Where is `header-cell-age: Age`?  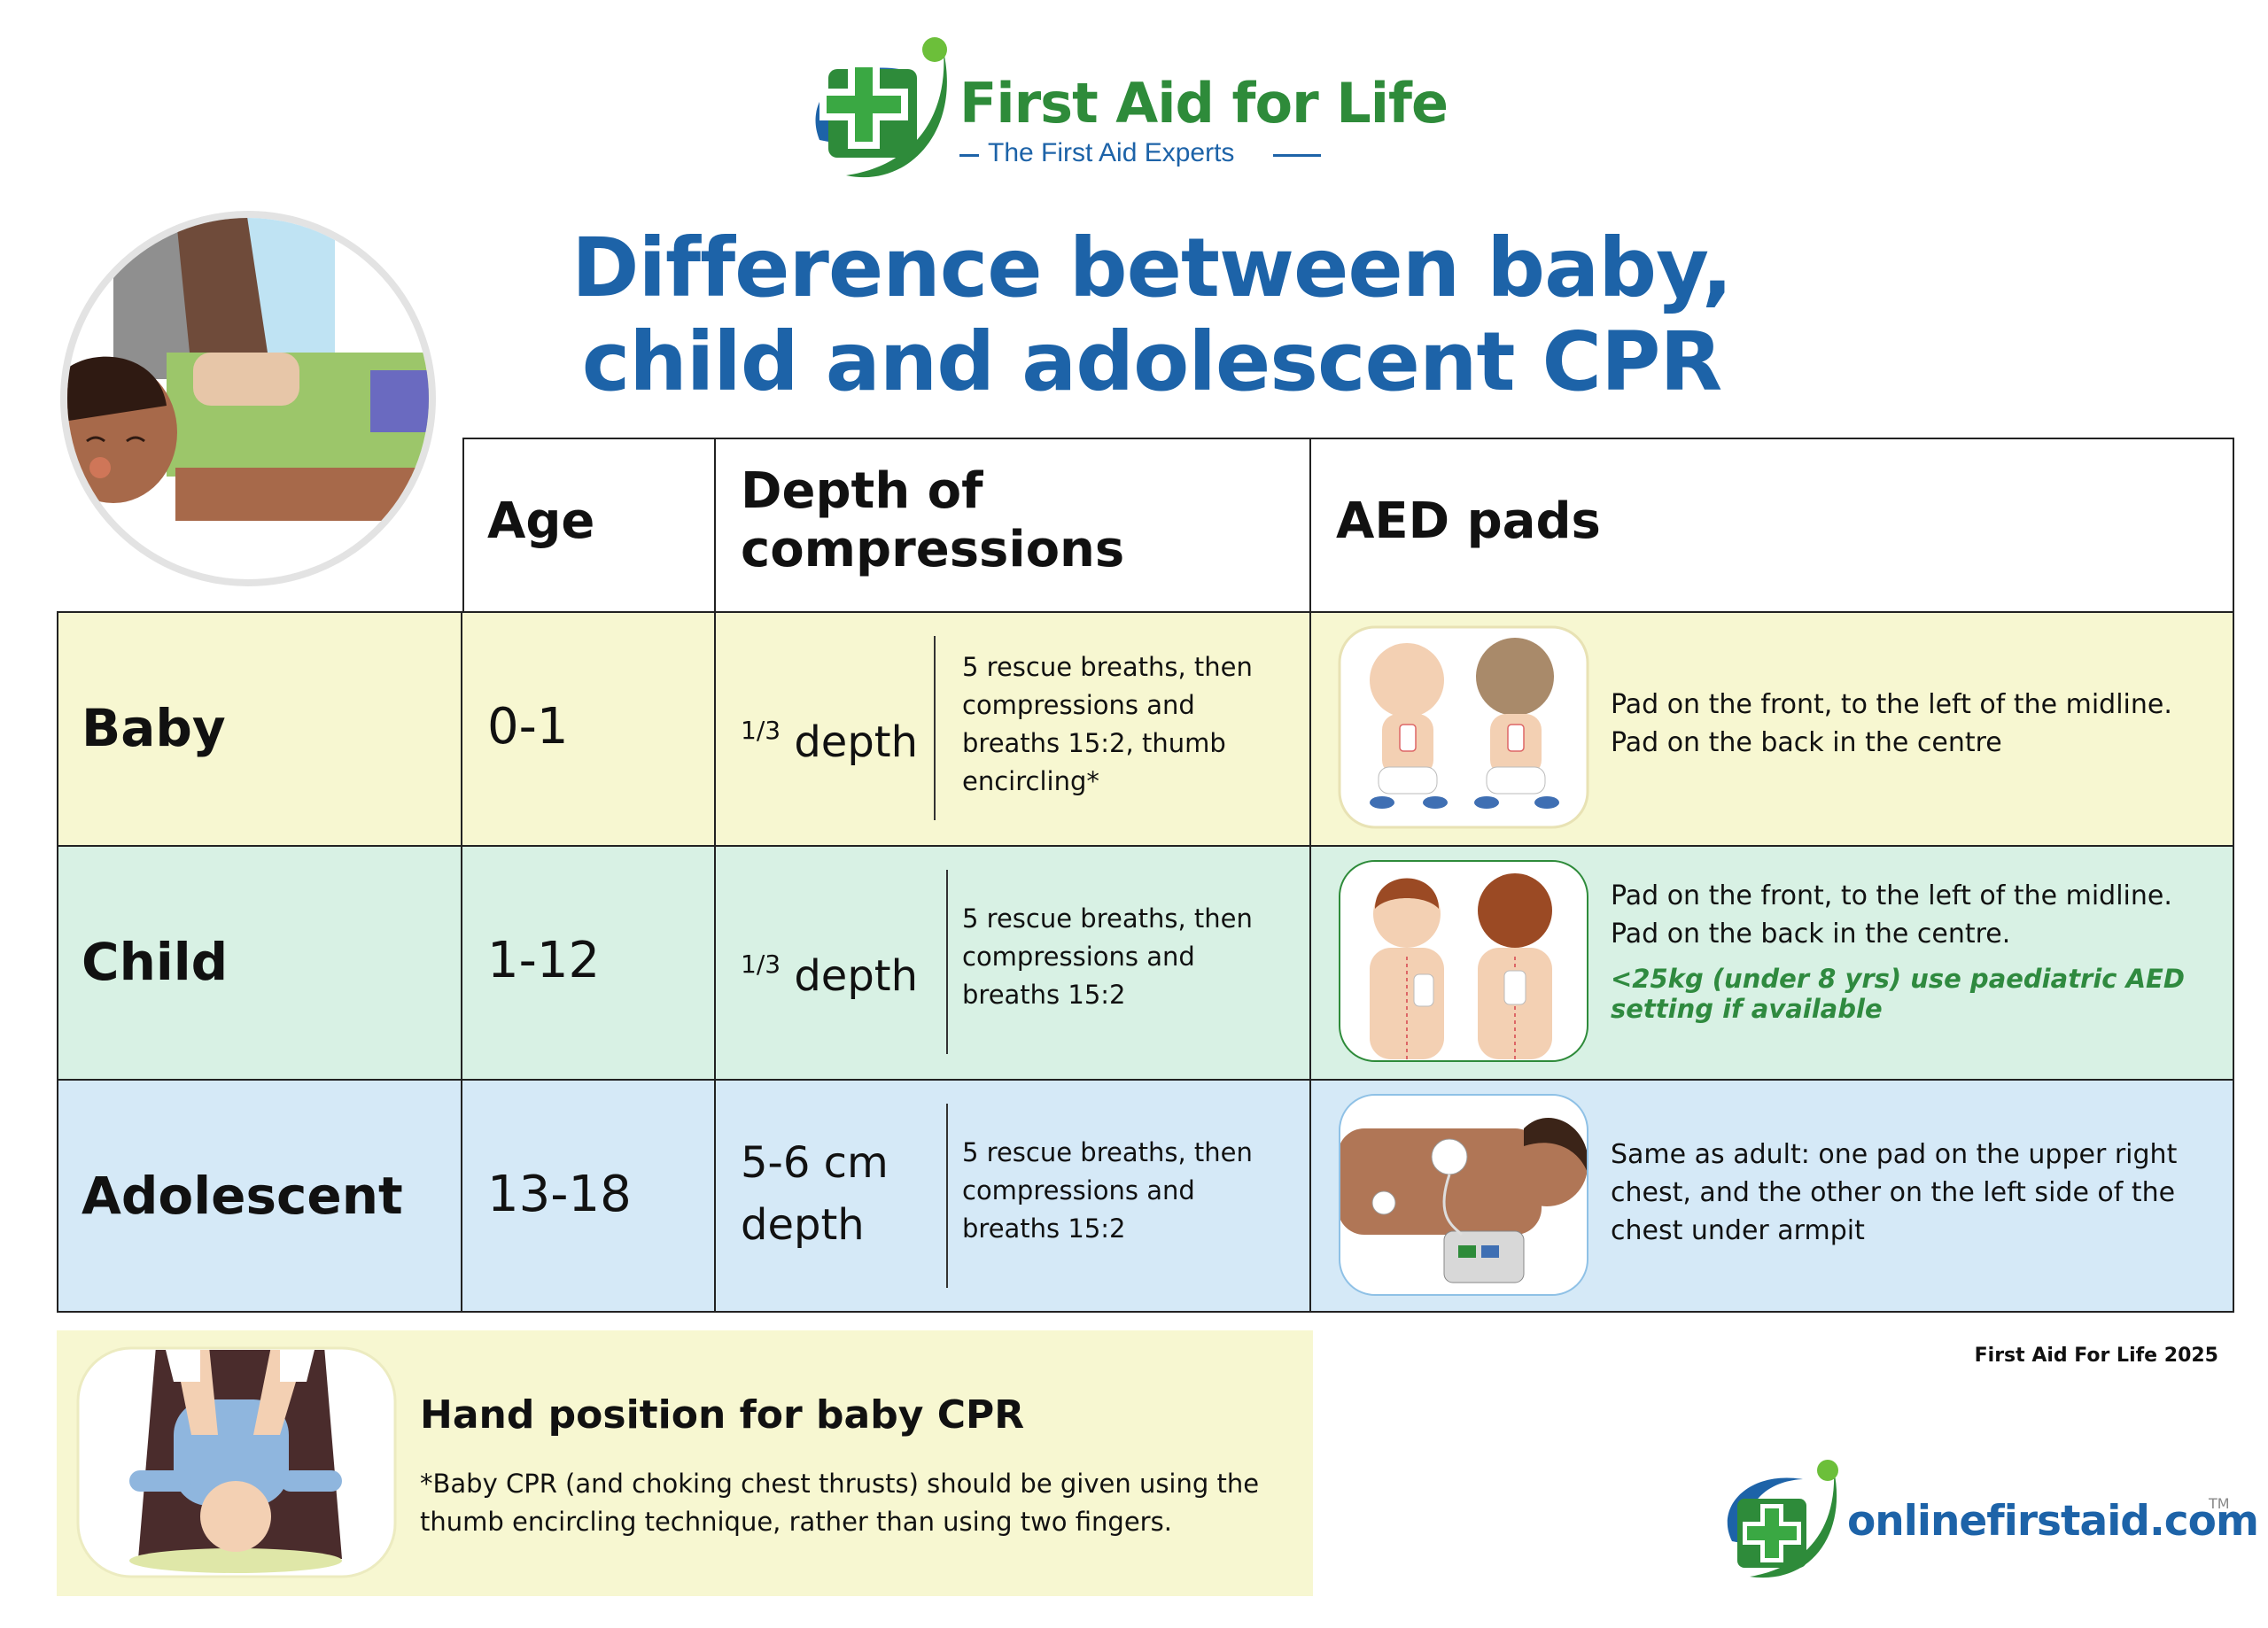 header-cell-age: Age is located at coordinates (589, 524).